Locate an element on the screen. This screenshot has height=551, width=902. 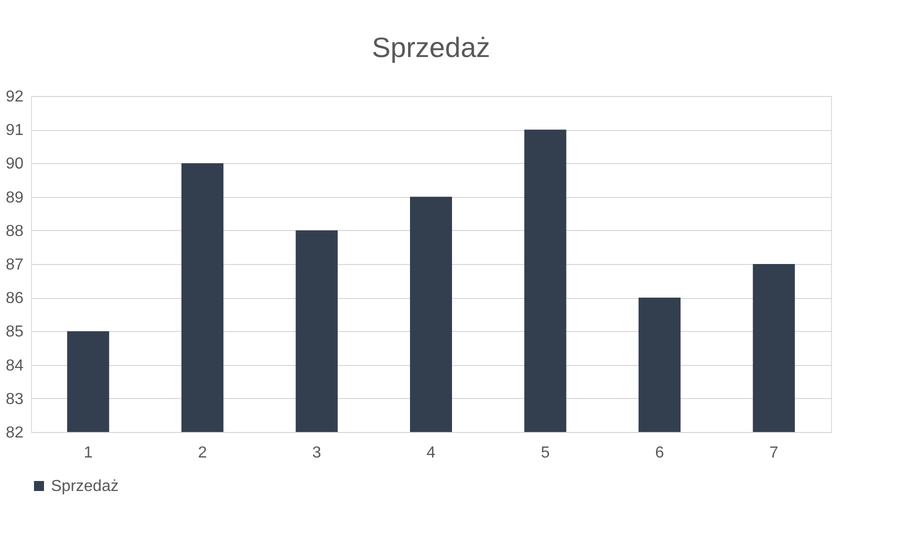
x-tick-label: 7 is located at coordinates (773, 453).